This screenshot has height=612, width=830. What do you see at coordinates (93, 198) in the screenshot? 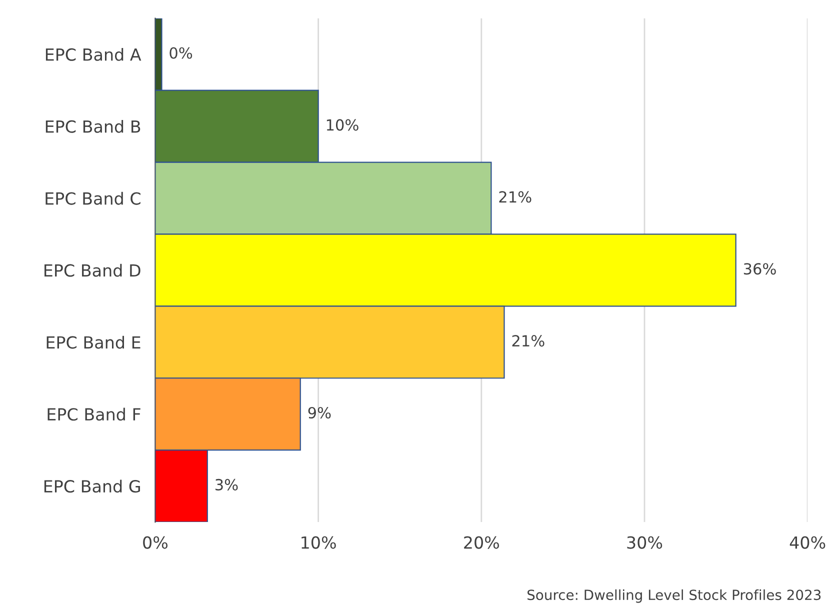
I see `y-tick-label: EPC Band C` at bounding box center [93, 198].